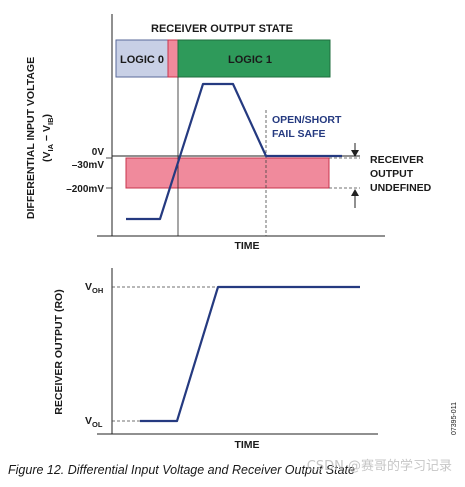 The height and width of the screenshot is (487, 465). Describe the element at coordinates (246, 445) in the screenshot. I see `bottom-x-axis-label: TIME` at that location.